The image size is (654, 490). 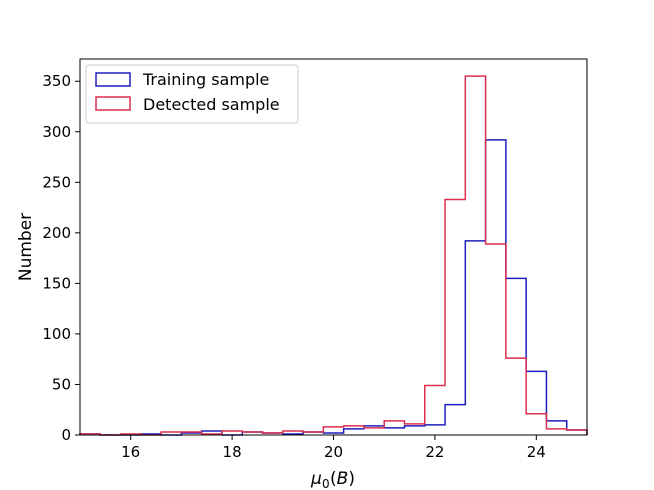 I want to click on y-tick-label: 150, so click(x=56, y=283).